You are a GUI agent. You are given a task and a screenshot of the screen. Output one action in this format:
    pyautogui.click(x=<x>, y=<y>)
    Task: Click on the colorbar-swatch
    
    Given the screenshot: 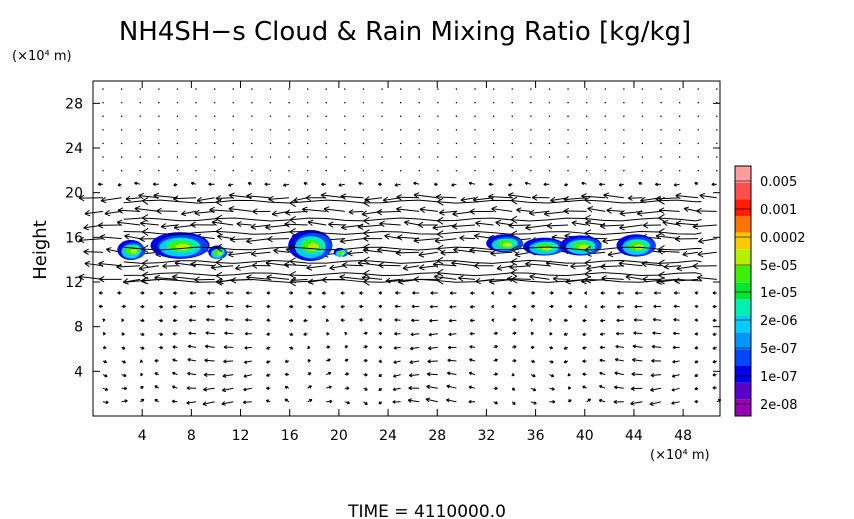 What is the action you would take?
    pyautogui.click(x=743, y=224)
    